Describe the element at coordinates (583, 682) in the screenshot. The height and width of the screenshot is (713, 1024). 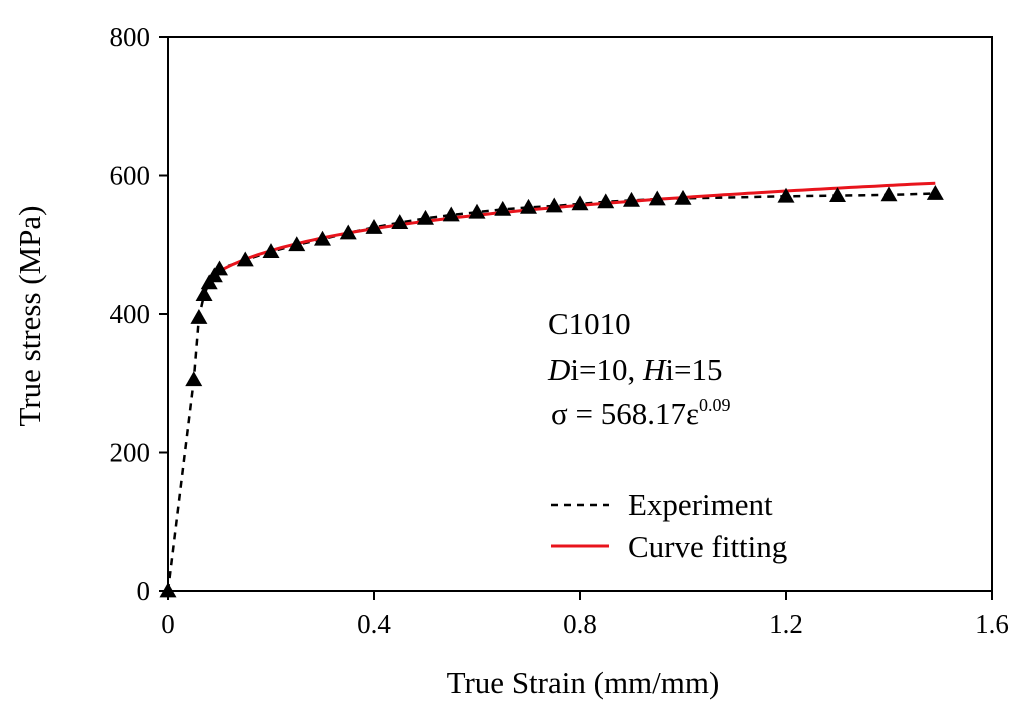
I see `x-axis-title: True Strain (mm/mm)` at that location.